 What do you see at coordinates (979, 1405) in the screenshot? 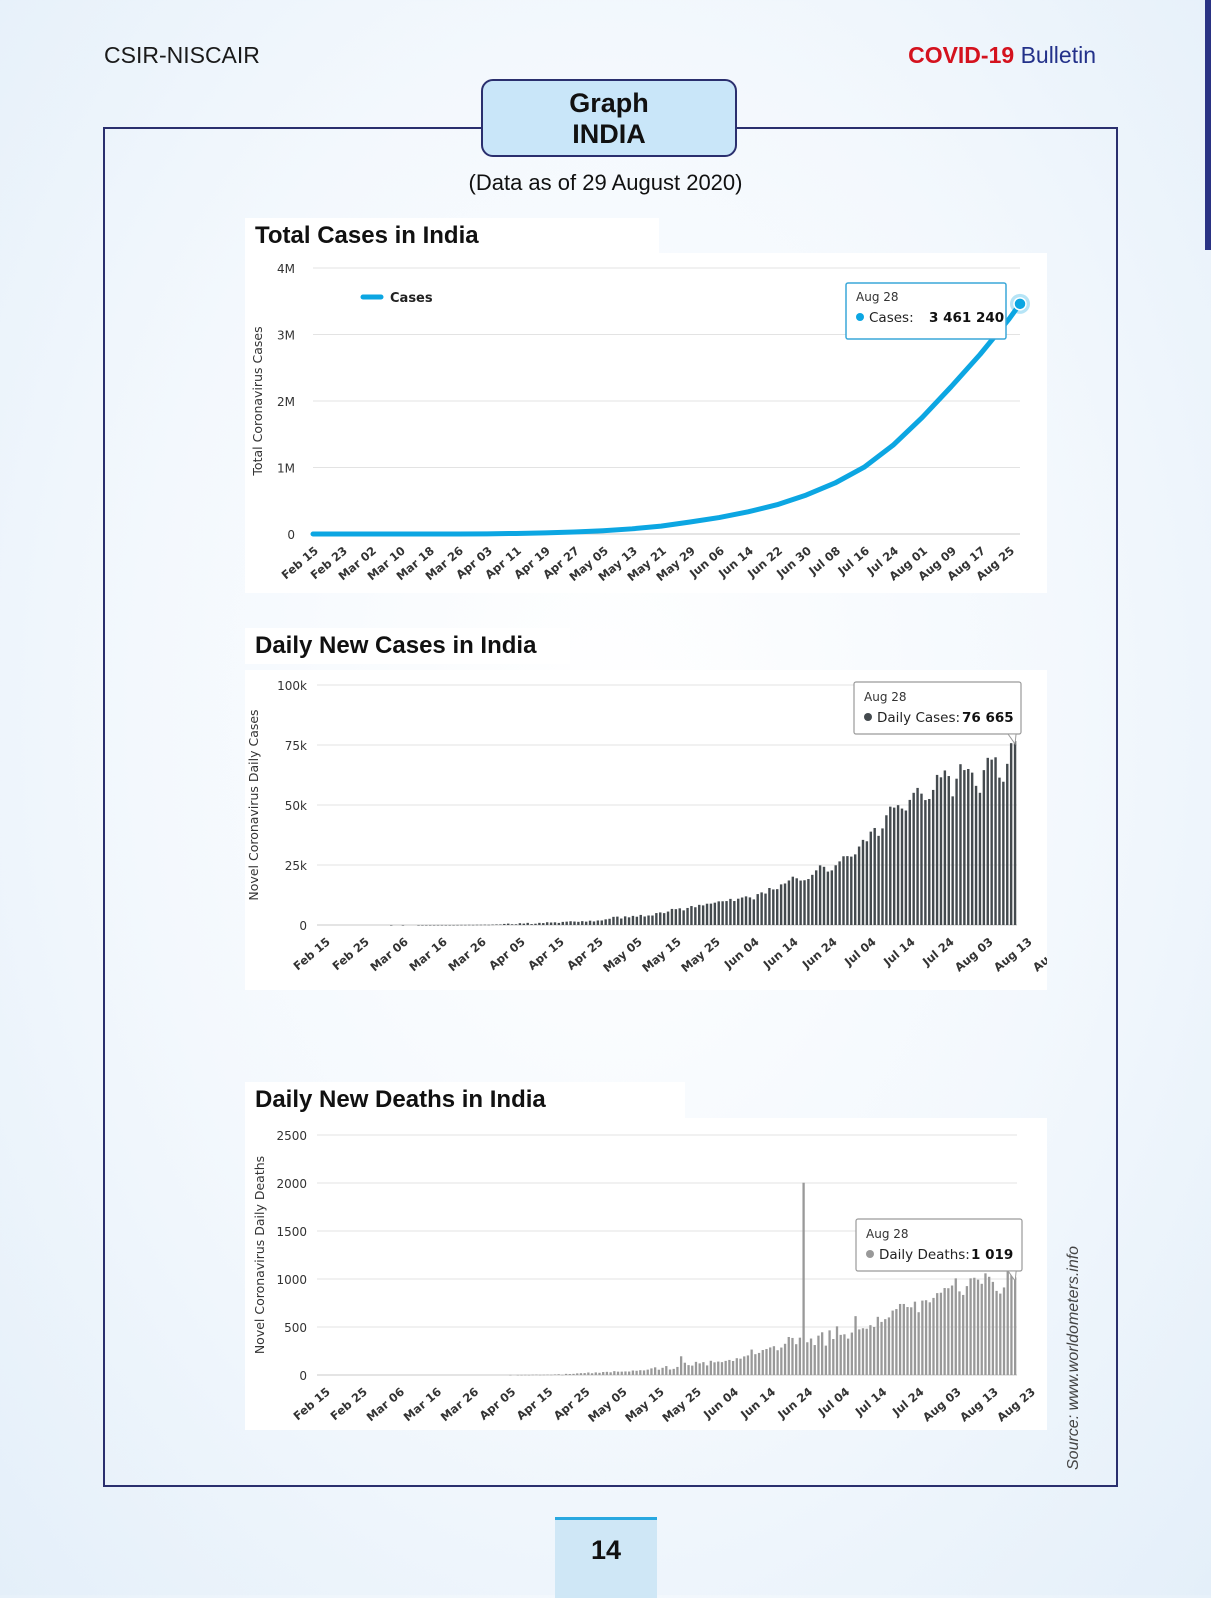
I see `x-tick-label: Aug 13` at bounding box center [979, 1405].